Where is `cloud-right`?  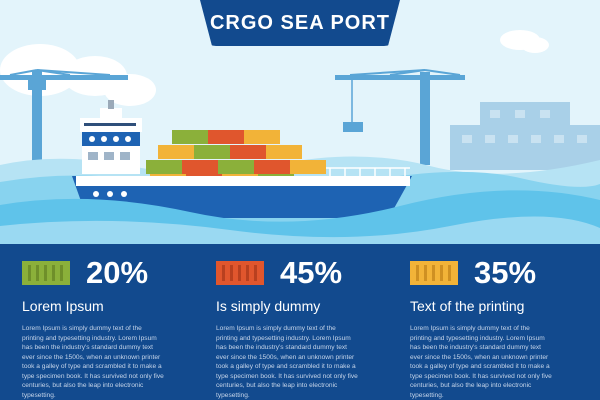 cloud-right is located at coordinates (524, 41).